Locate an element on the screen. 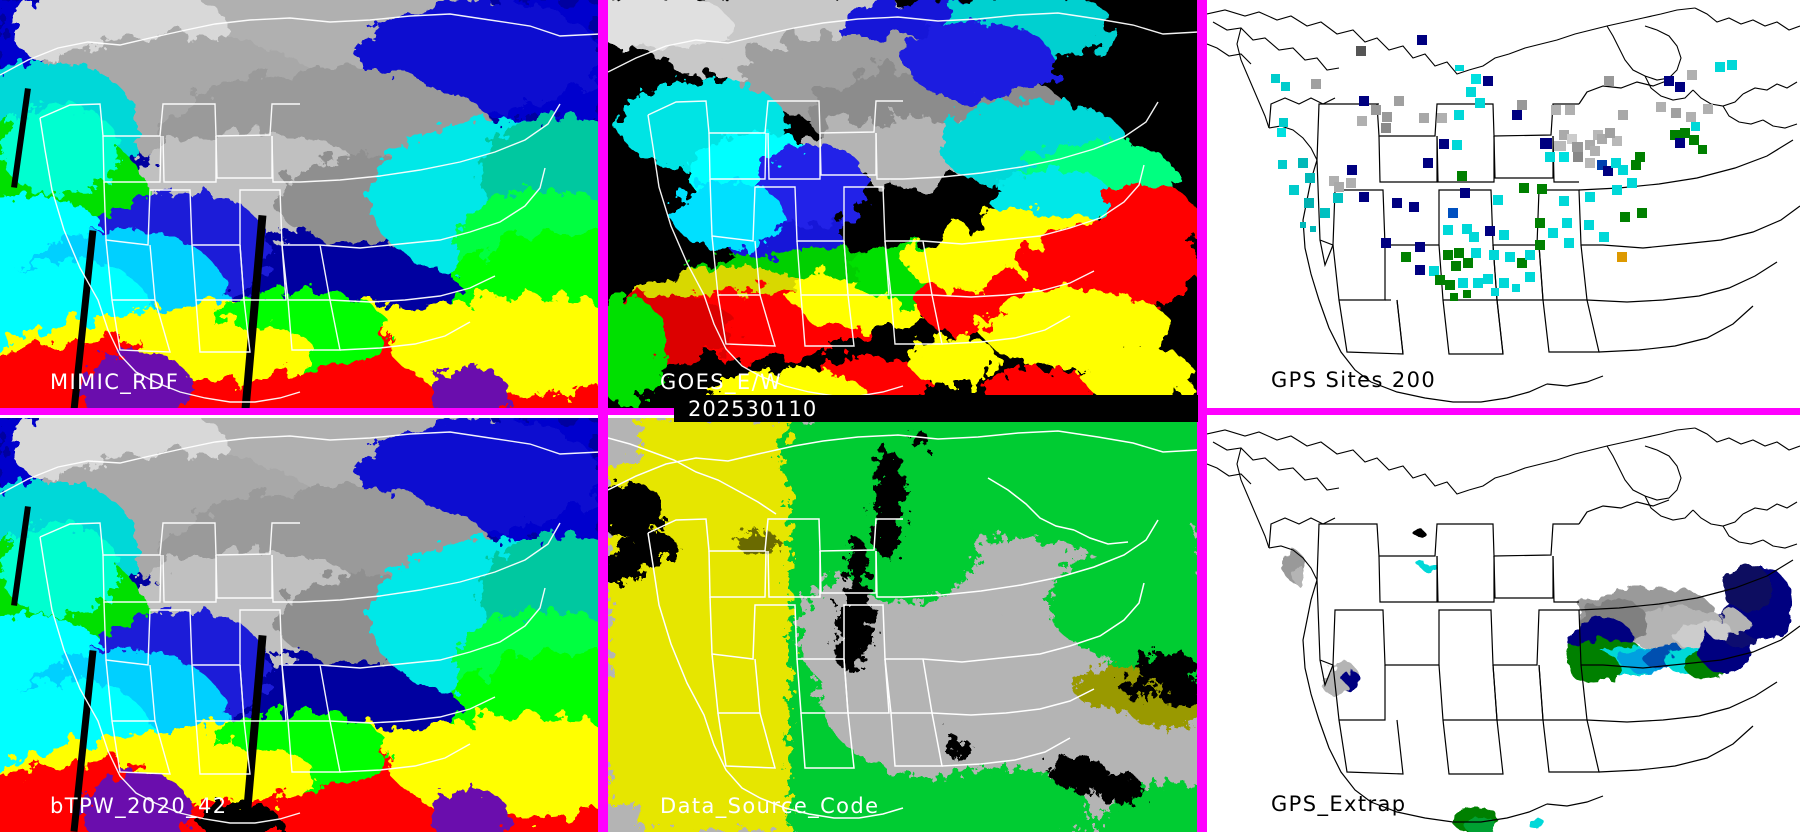  divider-vertical-right is located at coordinates (1202, 416).